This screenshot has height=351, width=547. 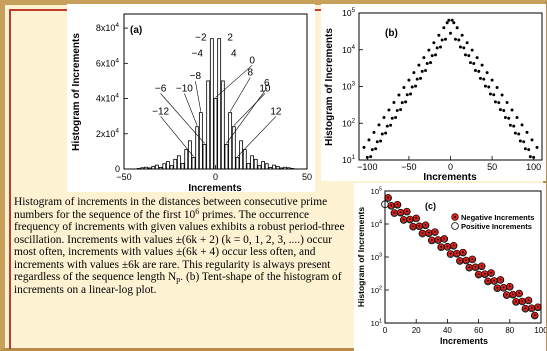 I want to click on chart-b-ytick-label: 10³, so click(x=348, y=86).